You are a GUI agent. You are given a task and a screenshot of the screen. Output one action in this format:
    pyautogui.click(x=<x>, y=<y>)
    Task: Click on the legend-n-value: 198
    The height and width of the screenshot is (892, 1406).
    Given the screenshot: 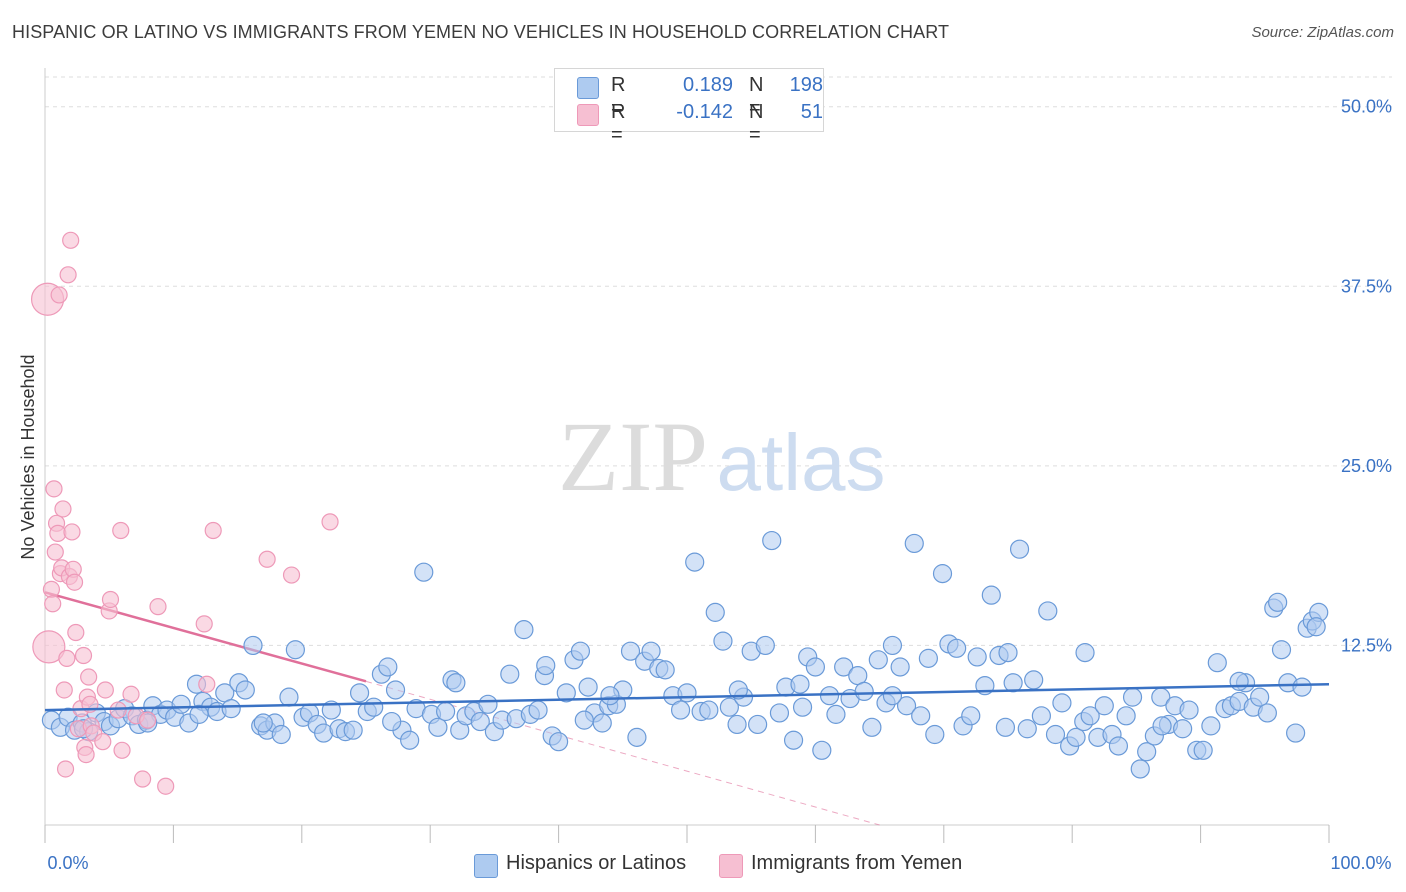 What is the action you would take?
    pyautogui.click(x=806, y=85)
    